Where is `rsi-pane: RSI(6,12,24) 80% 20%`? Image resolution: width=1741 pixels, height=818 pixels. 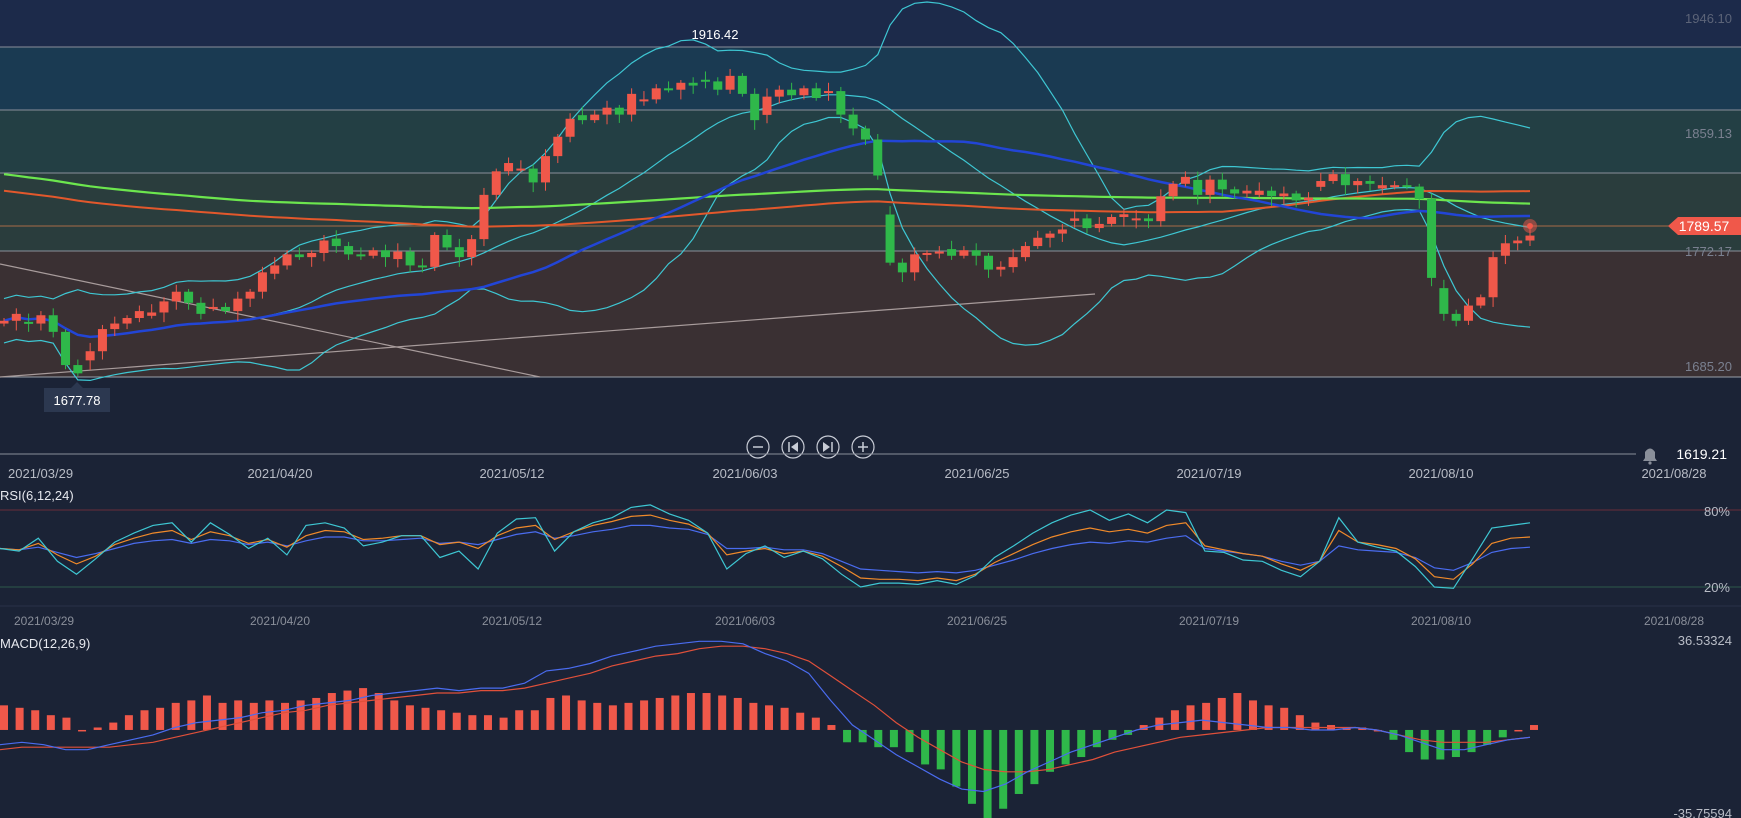
rsi-pane: RSI(6,12,24) 80% 20% is located at coordinates (870, 547).